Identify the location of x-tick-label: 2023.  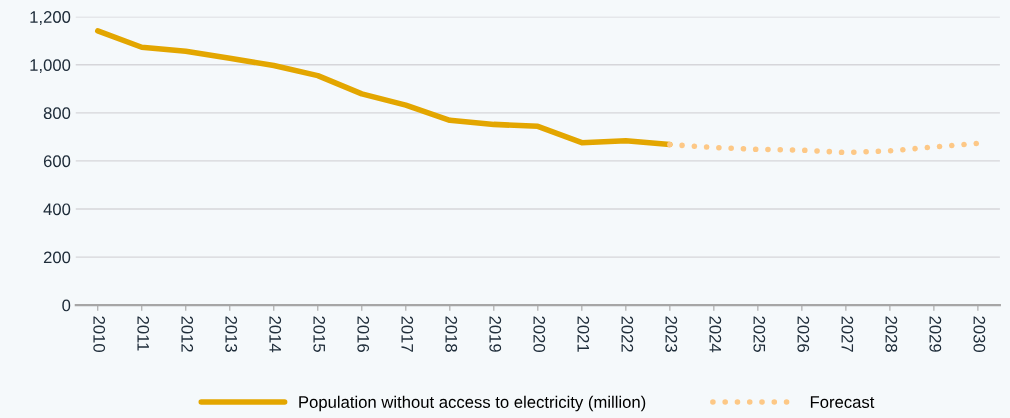
(671, 334).